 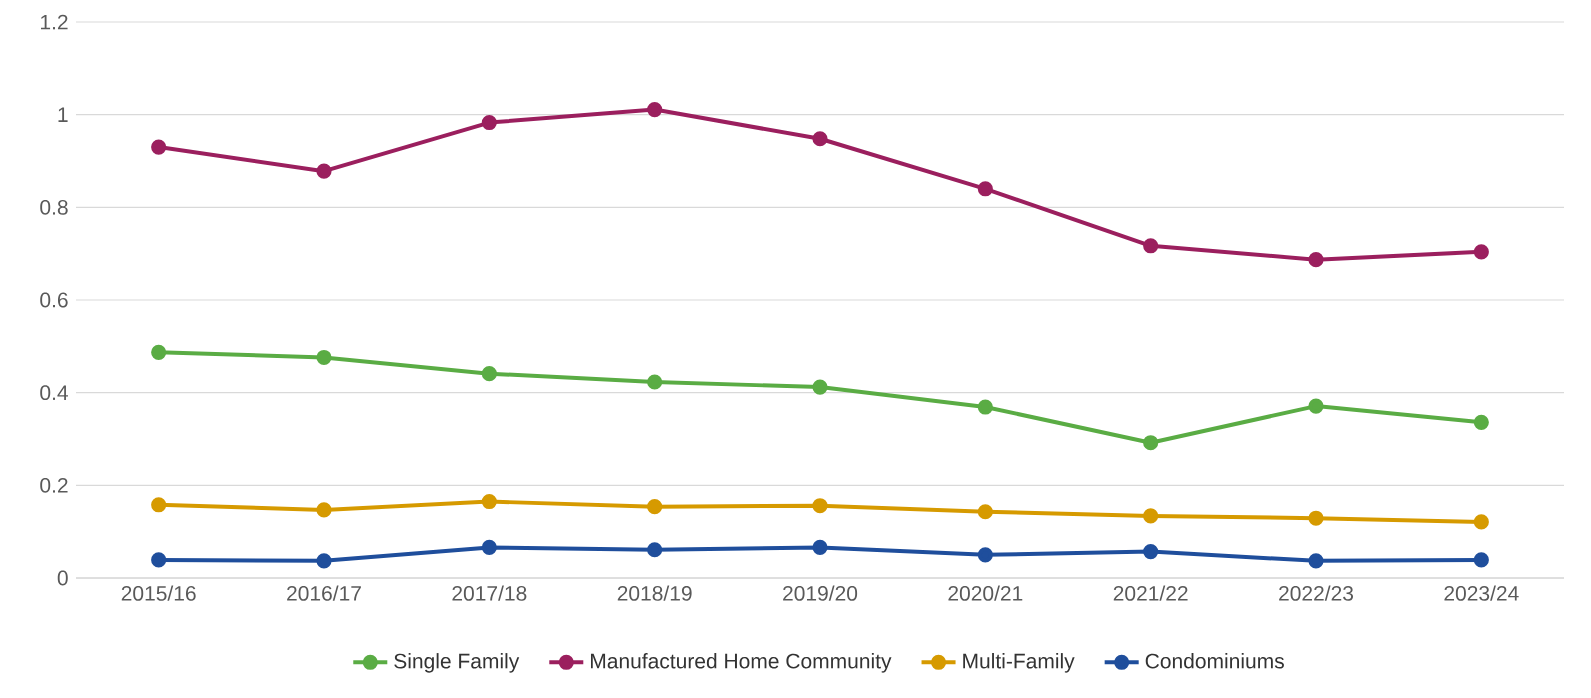 I want to click on legend-label: Multi-Family, so click(x=1019, y=663).